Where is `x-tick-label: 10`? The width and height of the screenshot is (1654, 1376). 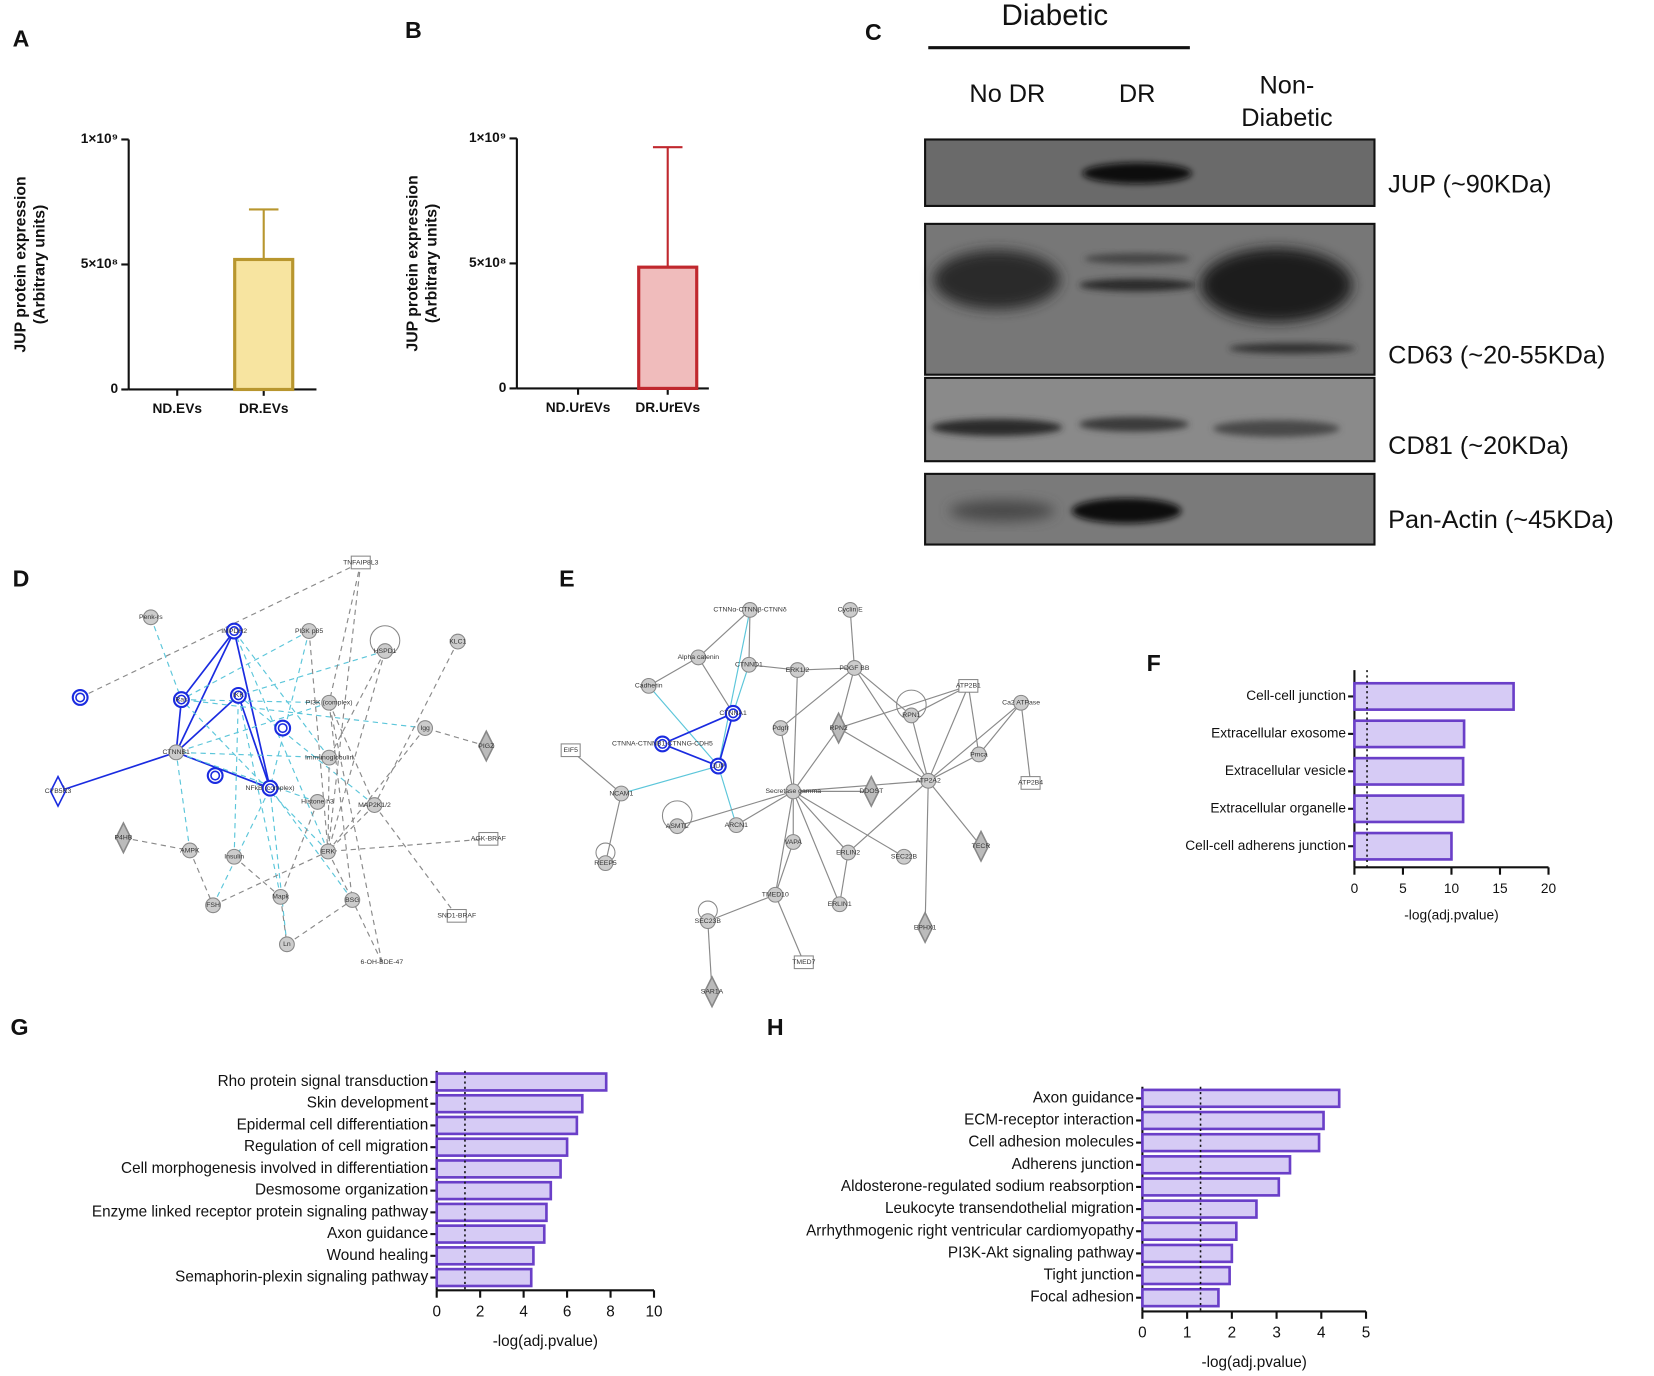 x-tick-label: 10 is located at coordinates (654, 1312).